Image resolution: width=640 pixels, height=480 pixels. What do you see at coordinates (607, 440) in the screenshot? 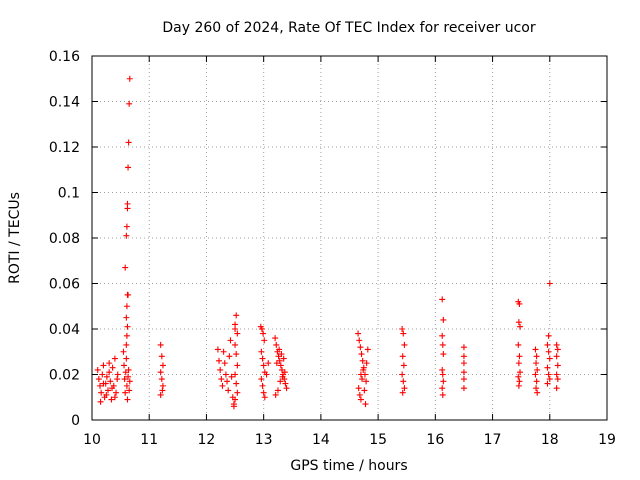
I see `x-tick-label: 19` at bounding box center [607, 440].